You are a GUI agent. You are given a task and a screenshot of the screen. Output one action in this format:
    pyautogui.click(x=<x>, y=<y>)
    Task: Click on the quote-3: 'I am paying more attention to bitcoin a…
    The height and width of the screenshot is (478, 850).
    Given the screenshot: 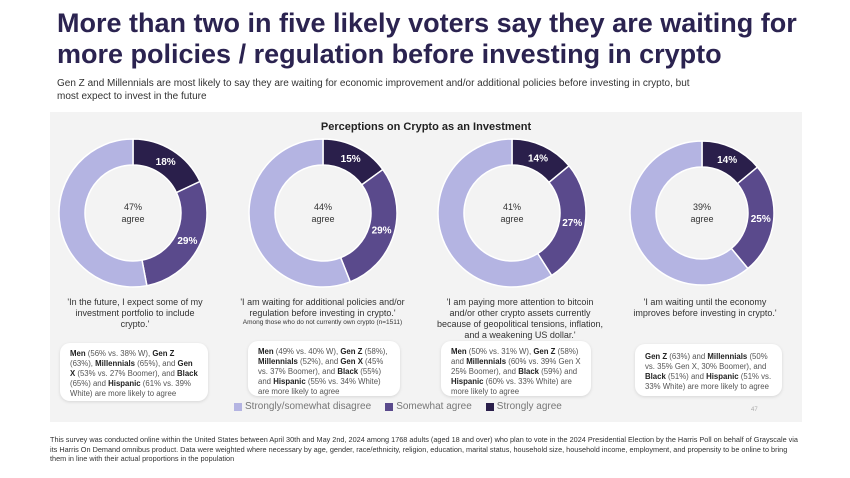 What is the action you would take?
    pyautogui.click(x=520, y=319)
    